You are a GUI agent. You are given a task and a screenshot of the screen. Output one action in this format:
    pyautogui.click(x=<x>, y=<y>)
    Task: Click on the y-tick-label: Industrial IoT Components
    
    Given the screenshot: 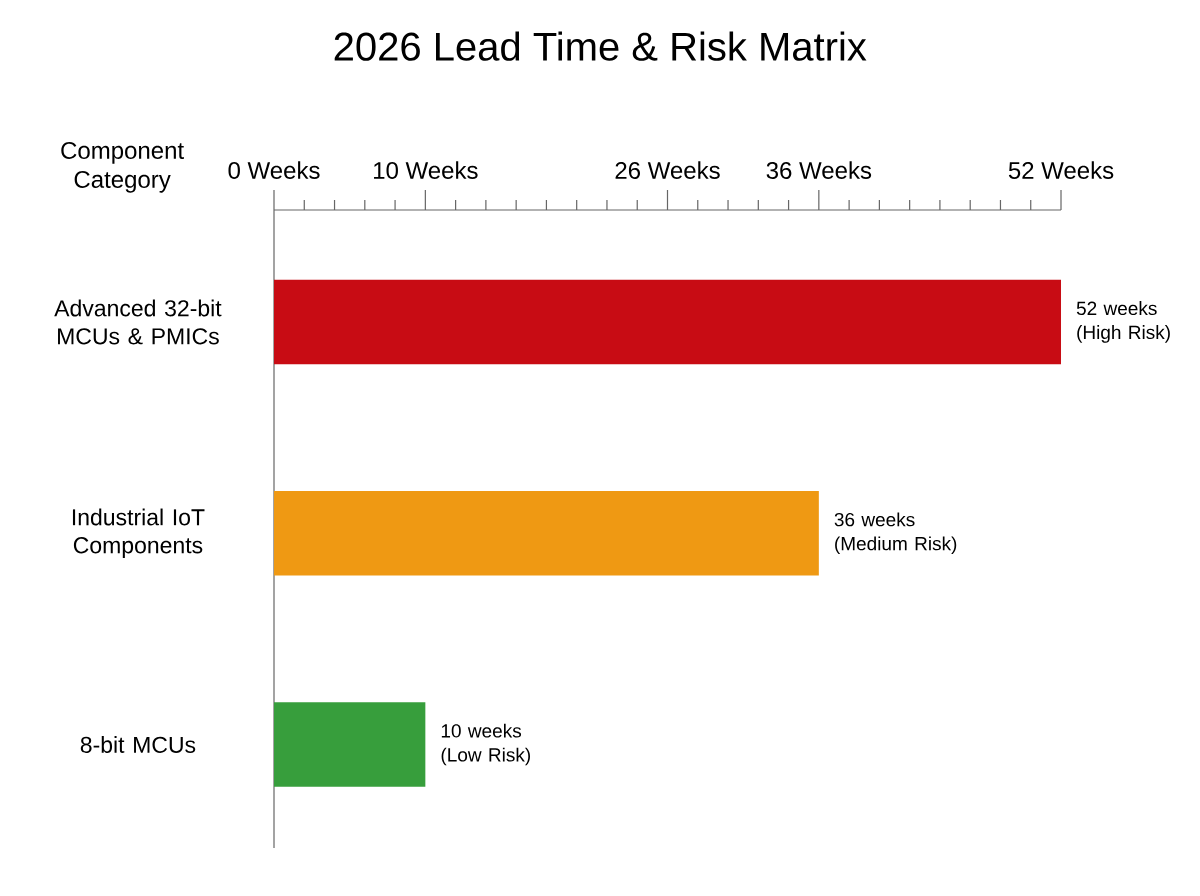 What is the action you would take?
    pyautogui.click(x=138, y=533)
    